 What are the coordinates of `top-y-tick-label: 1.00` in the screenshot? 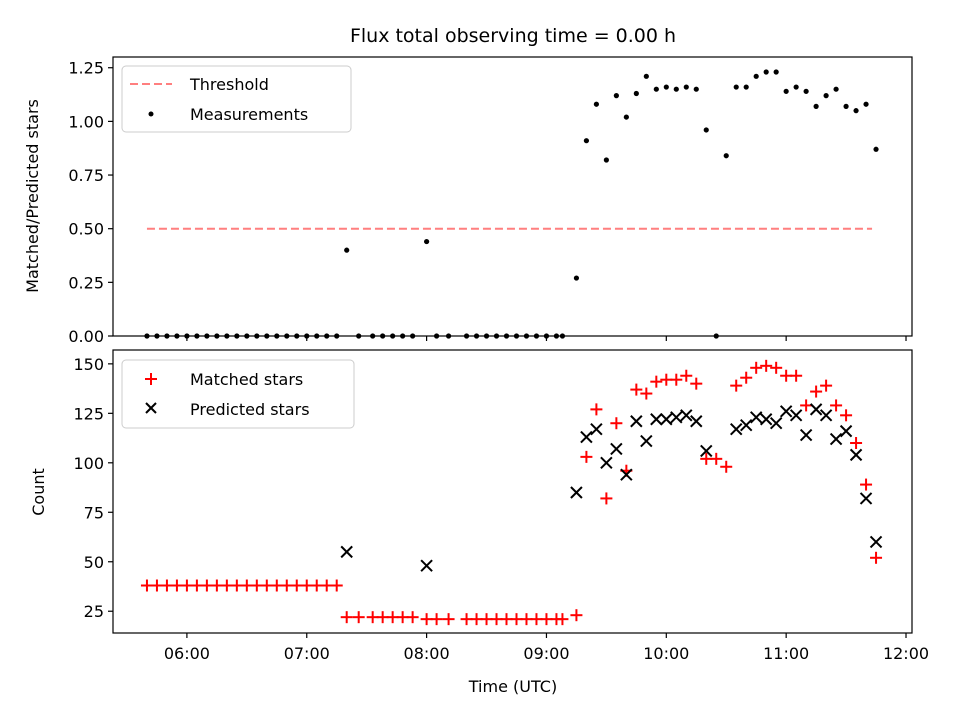 It's located at (86, 121).